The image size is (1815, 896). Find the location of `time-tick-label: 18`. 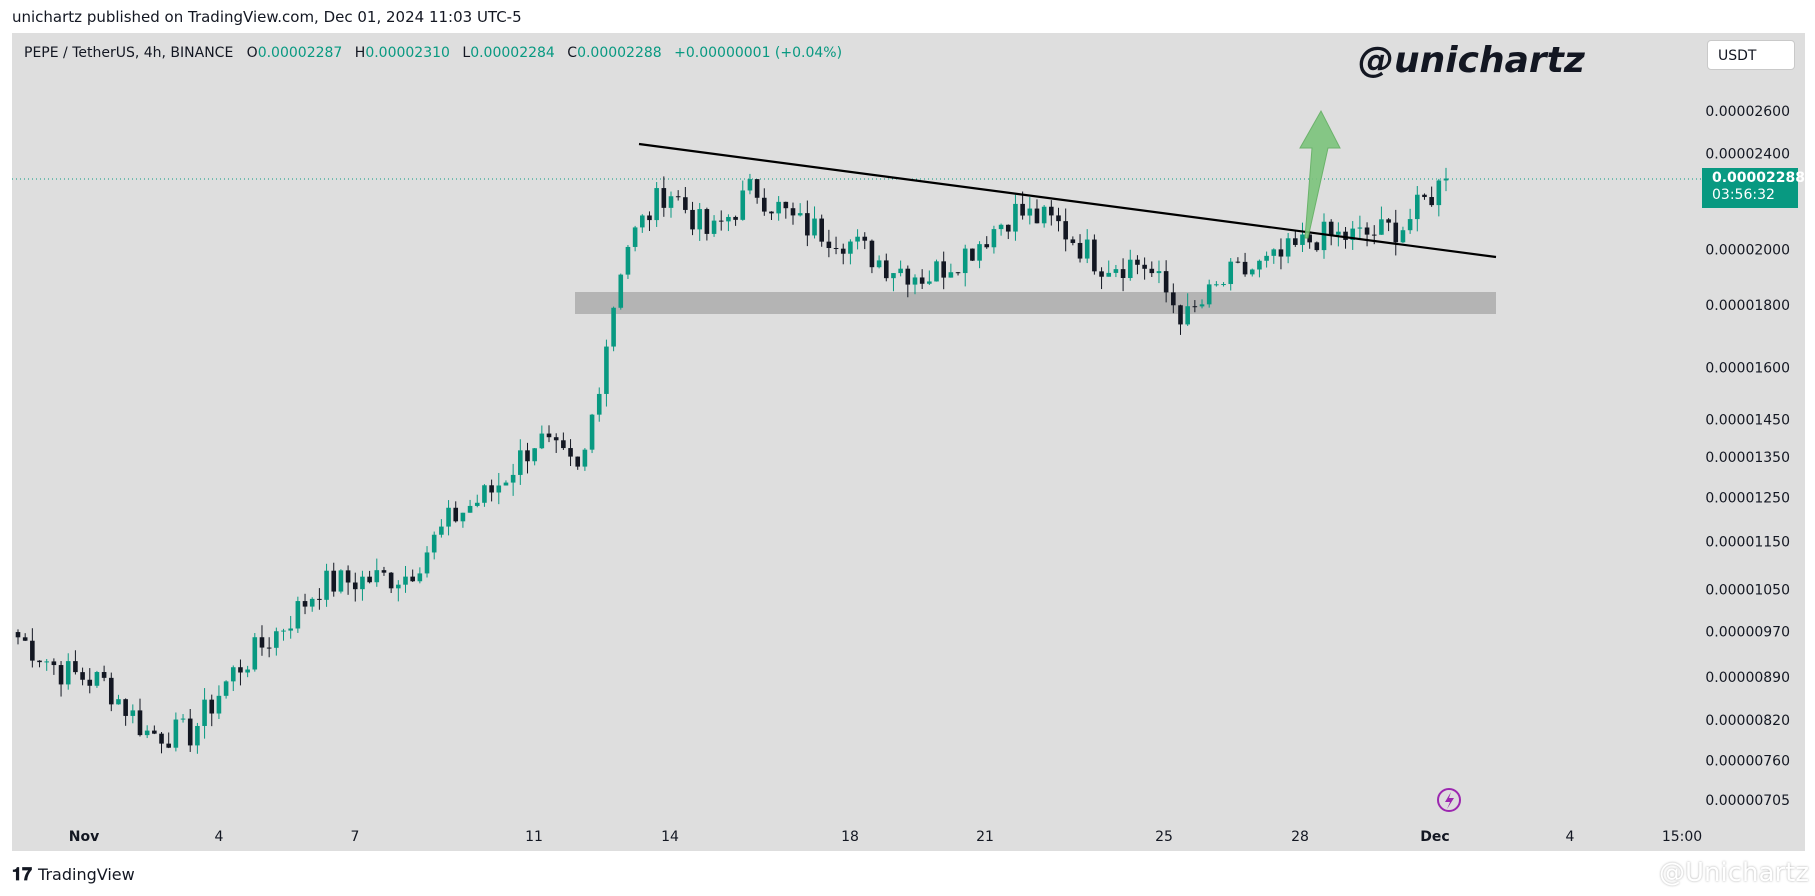

time-tick-label: 18 is located at coordinates (850, 837).